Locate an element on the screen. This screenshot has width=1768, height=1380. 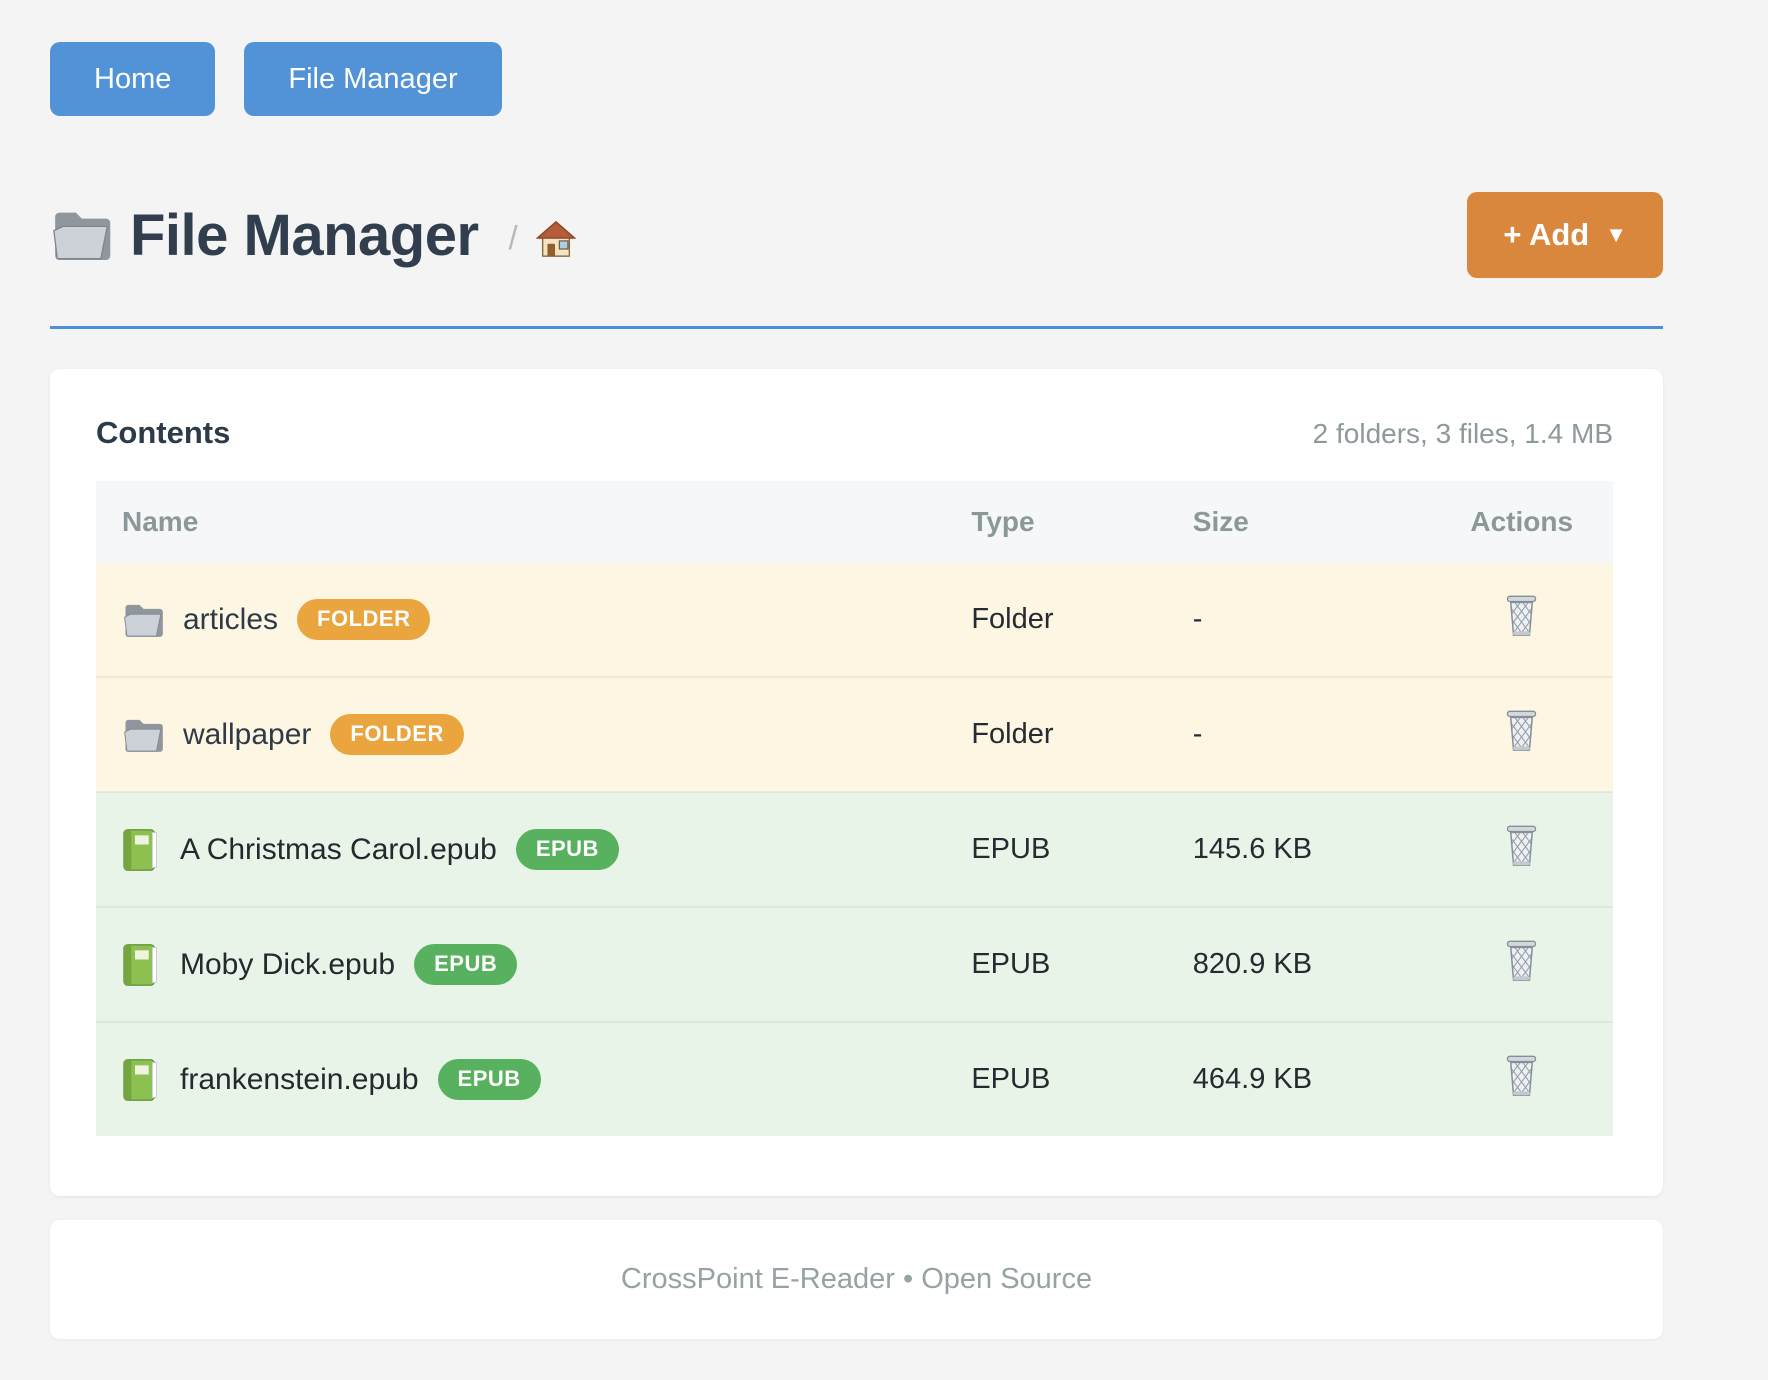
title-underline is located at coordinates (856, 327).